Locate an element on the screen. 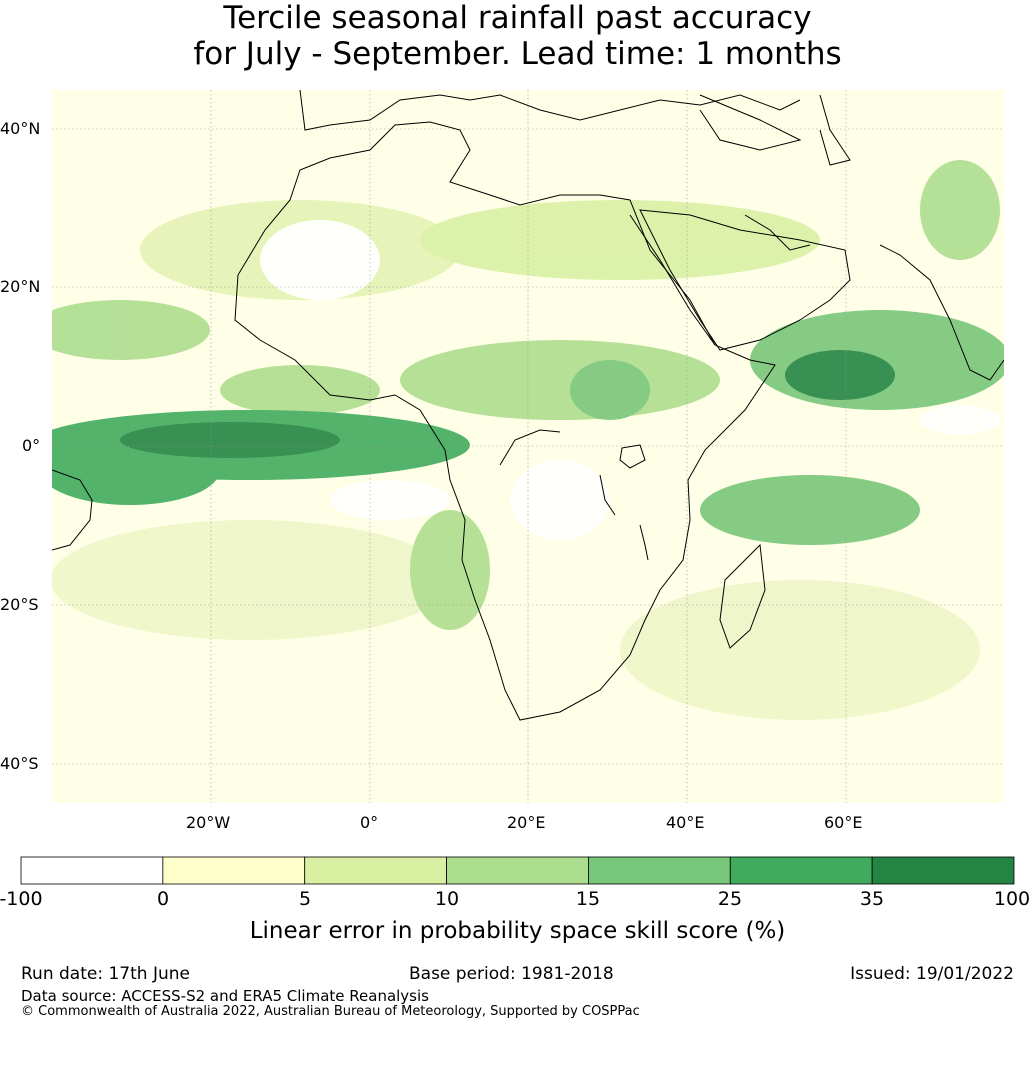  black-sea is located at coordinates (750, 122).